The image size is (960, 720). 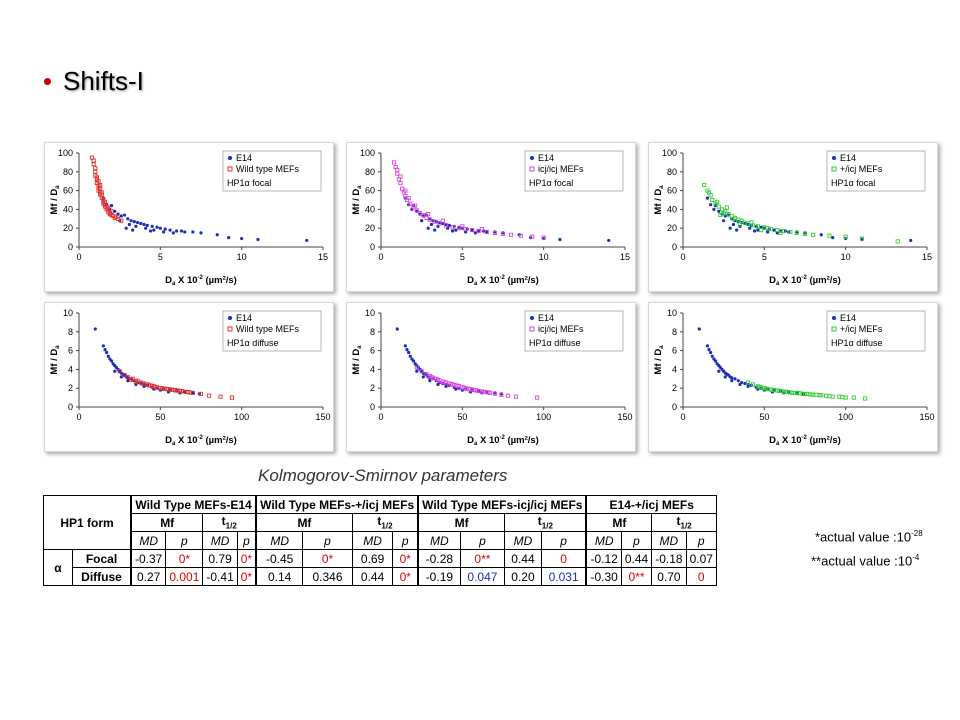 I want to click on slide-title: Shifts-I, so click(x=94, y=81).